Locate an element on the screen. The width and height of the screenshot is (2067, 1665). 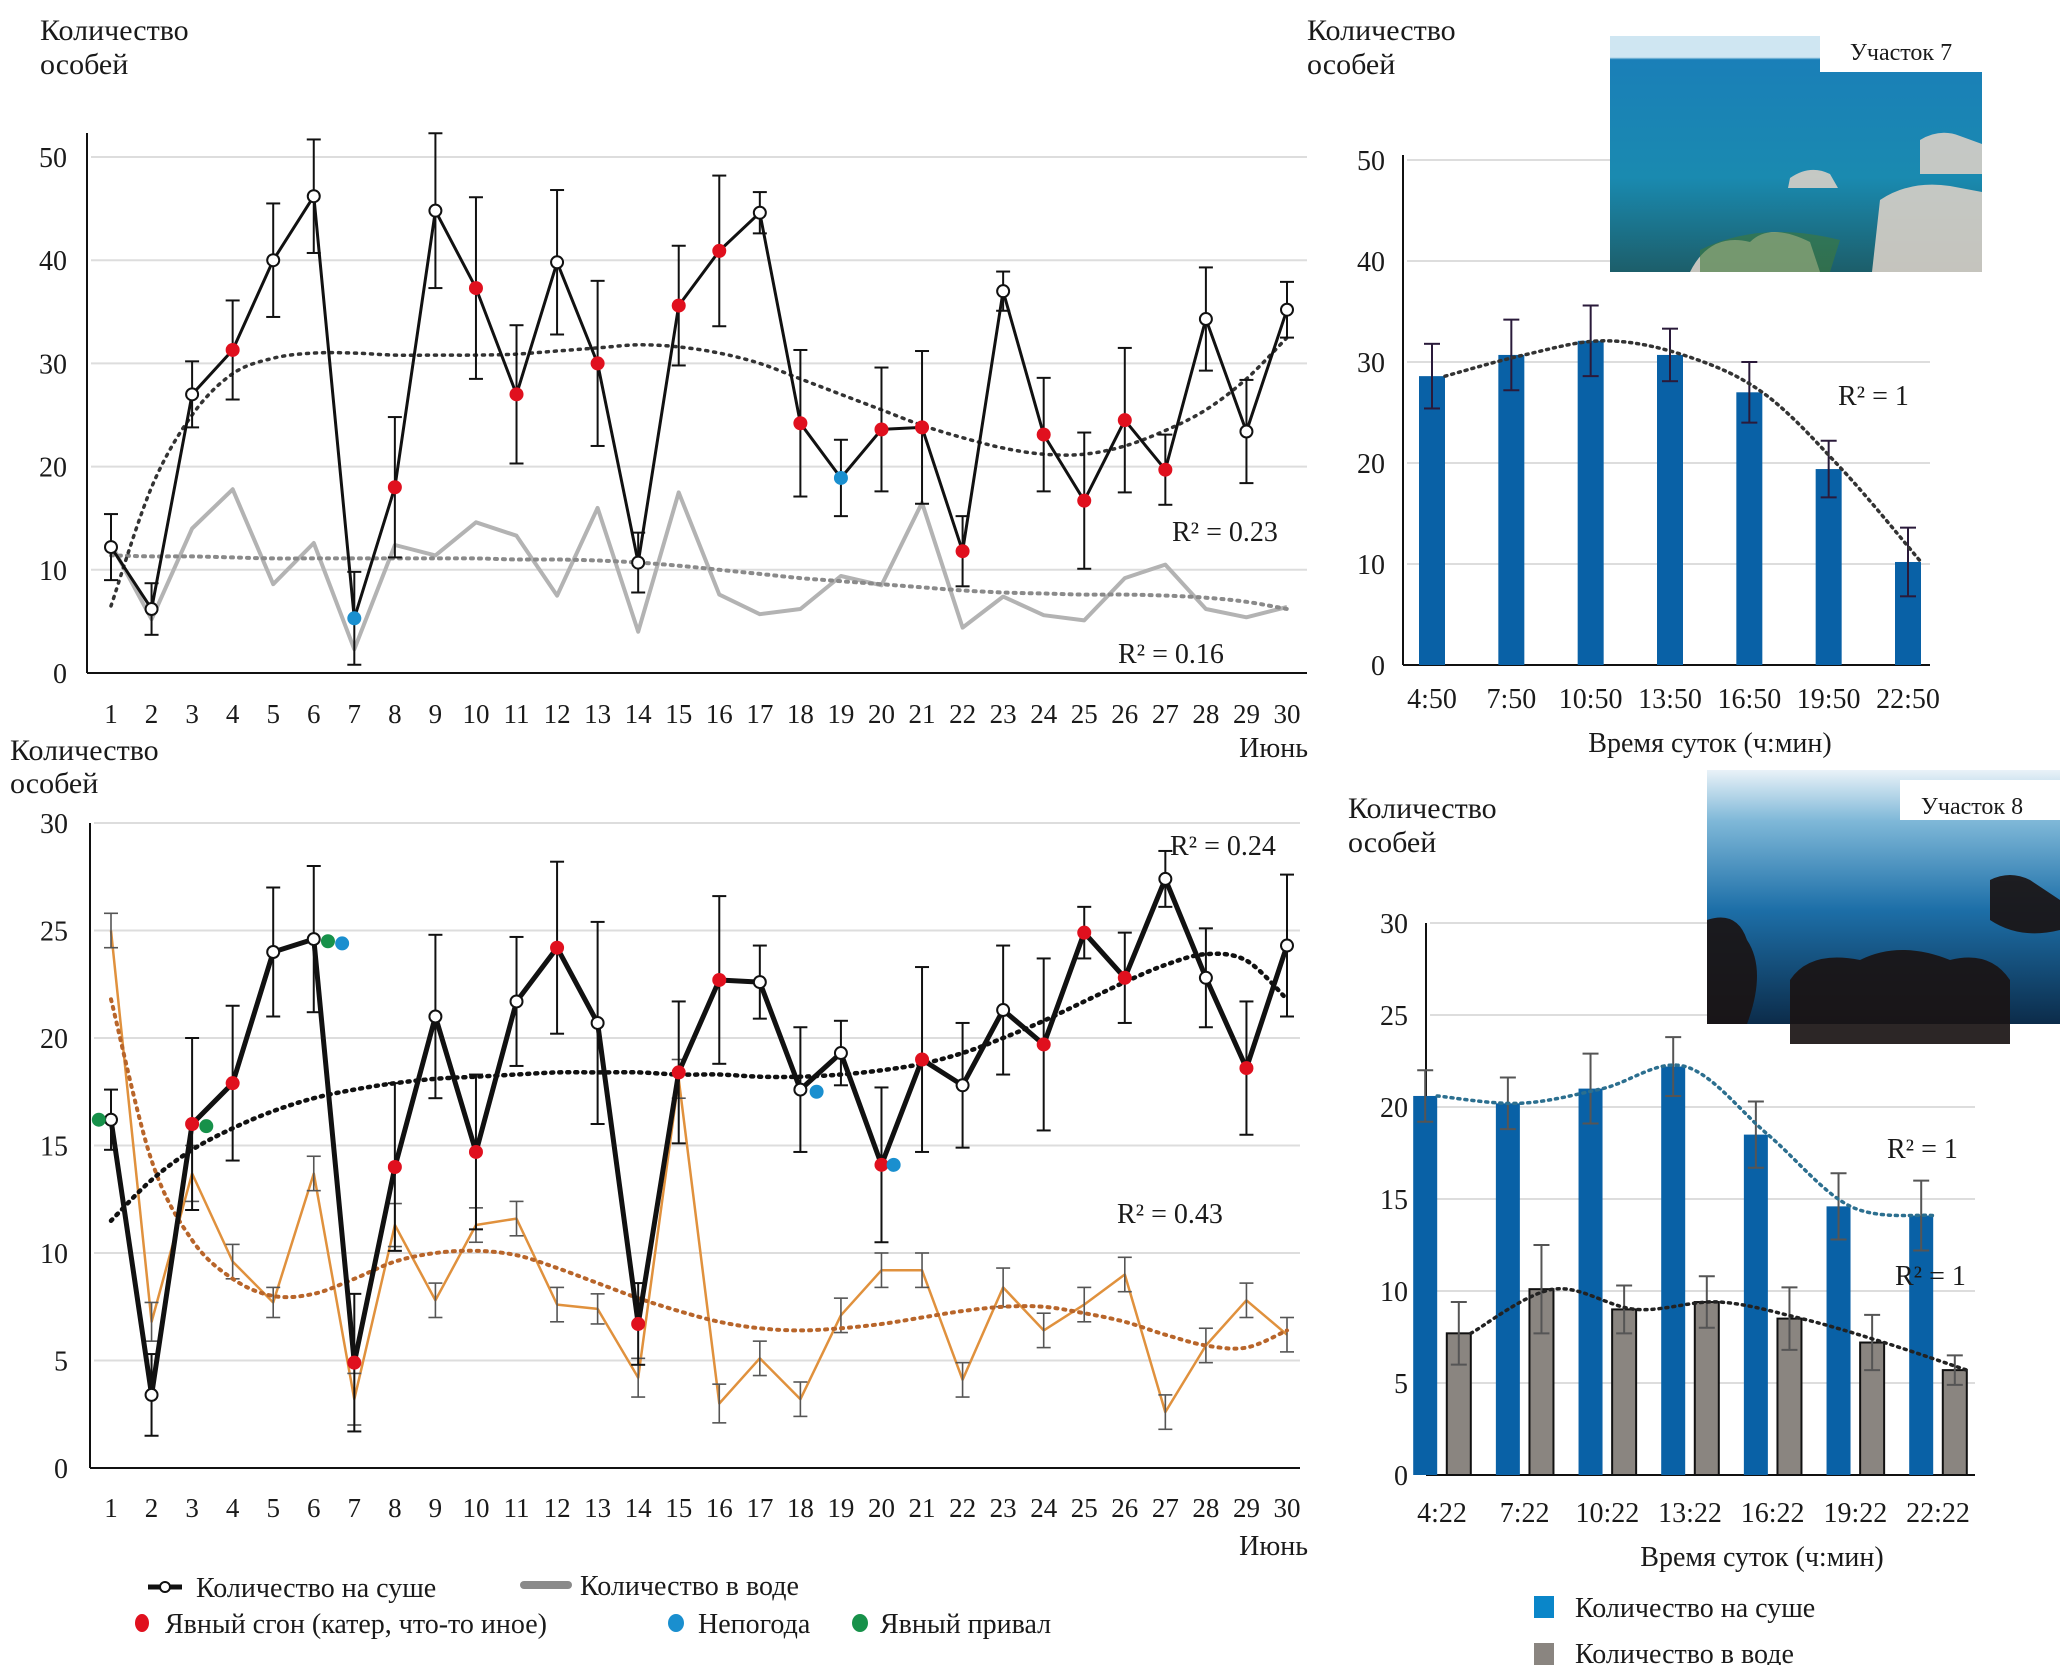
x-tick-label: 21 is located at coordinates (922, 714).